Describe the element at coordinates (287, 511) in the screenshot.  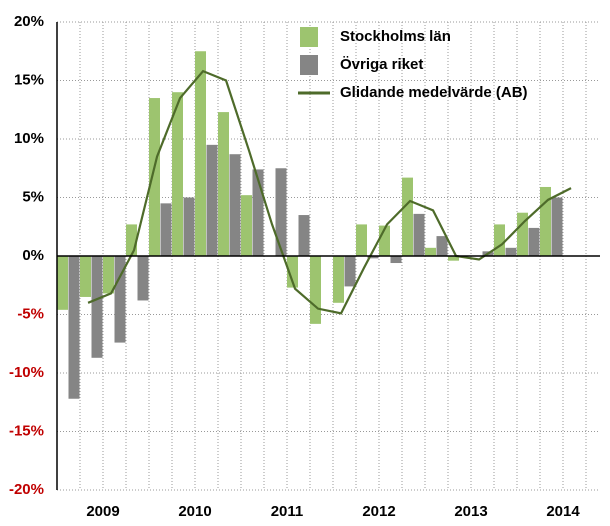
I see `x-tick-label: 2011` at that location.